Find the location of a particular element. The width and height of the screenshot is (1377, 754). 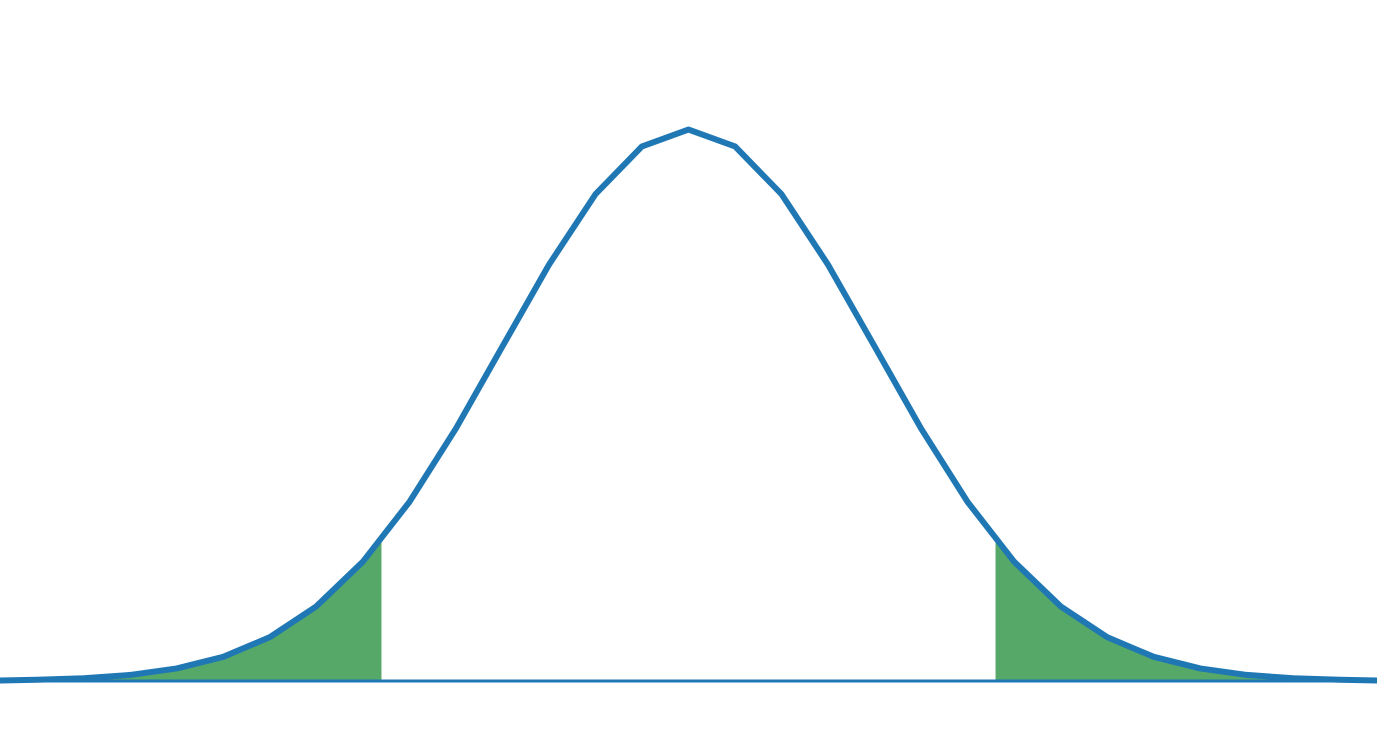

left-tail-shaded-area is located at coordinates (191, 610).